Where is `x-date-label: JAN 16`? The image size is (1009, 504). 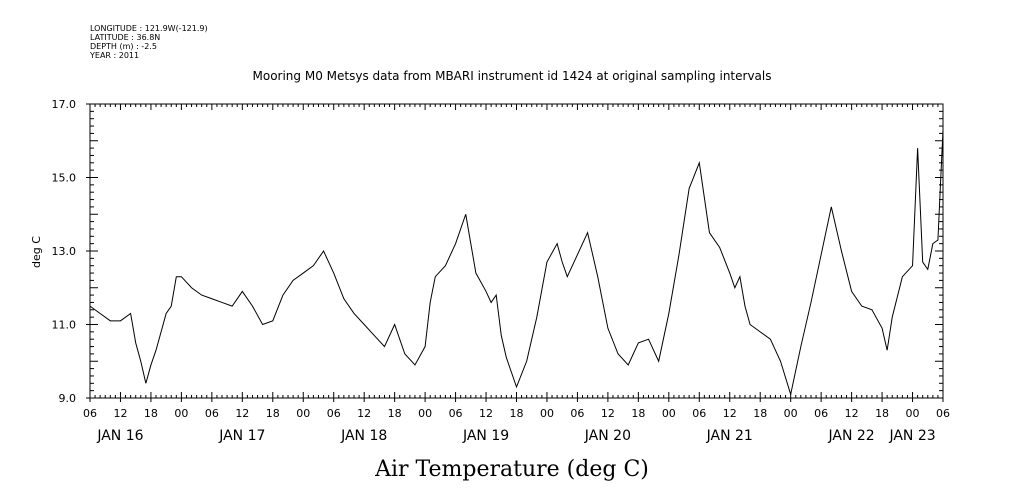 x-date-label: JAN 16 is located at coordinates (119, 436).